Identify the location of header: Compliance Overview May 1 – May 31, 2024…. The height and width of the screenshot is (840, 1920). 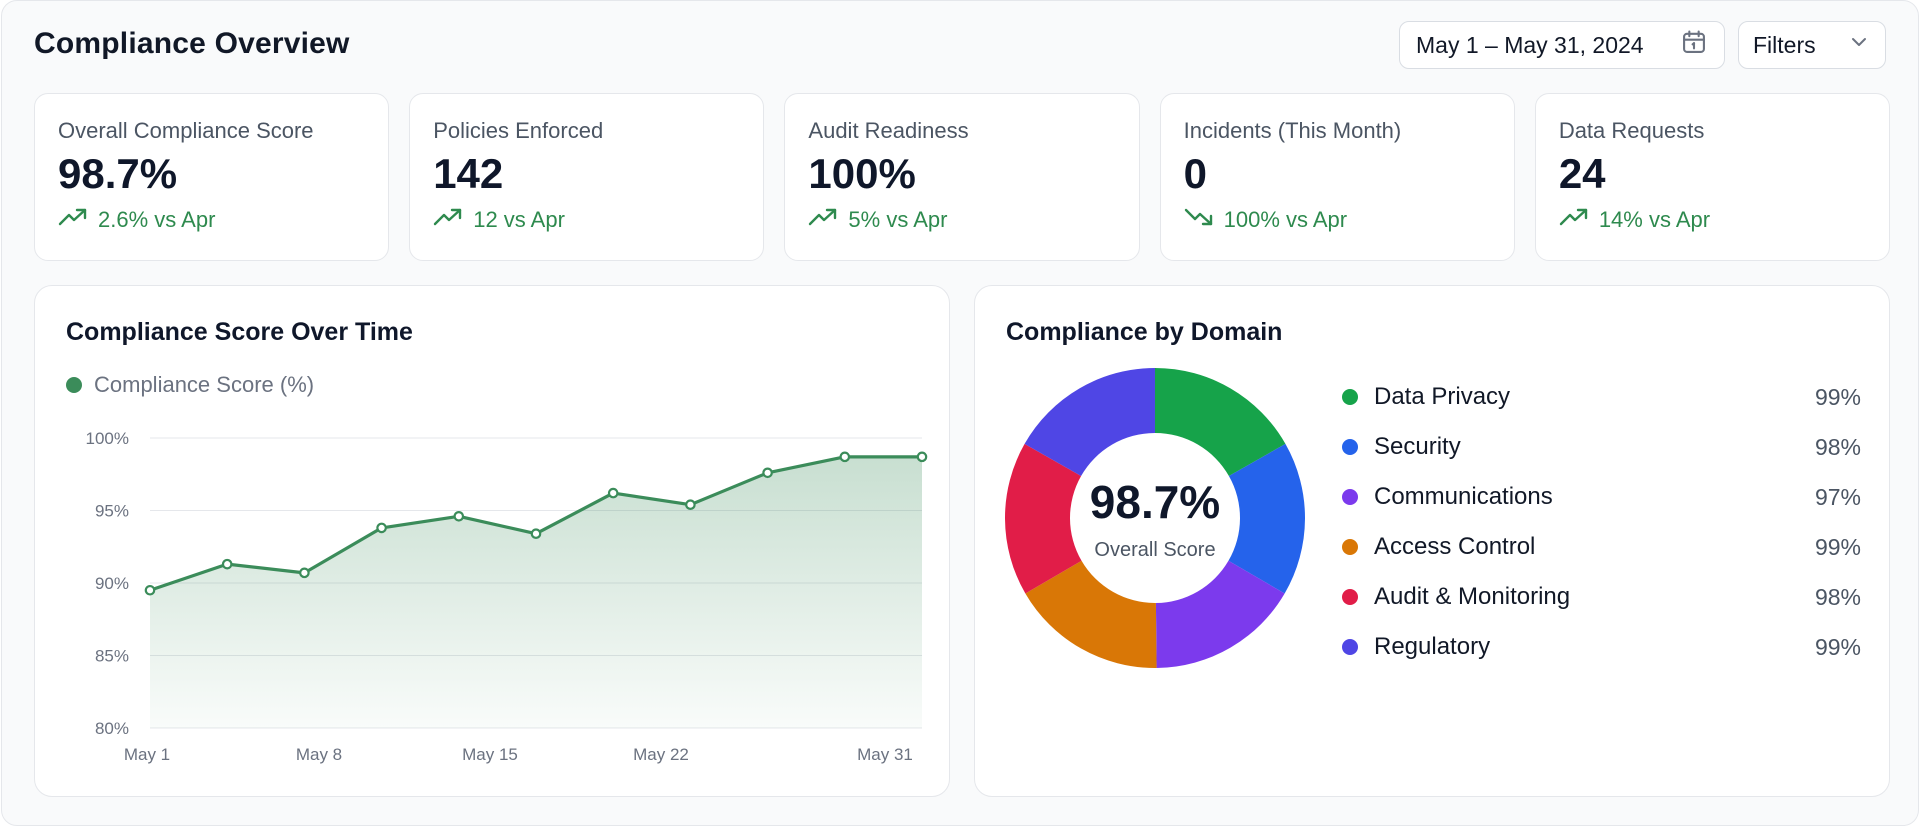
(960, 45).